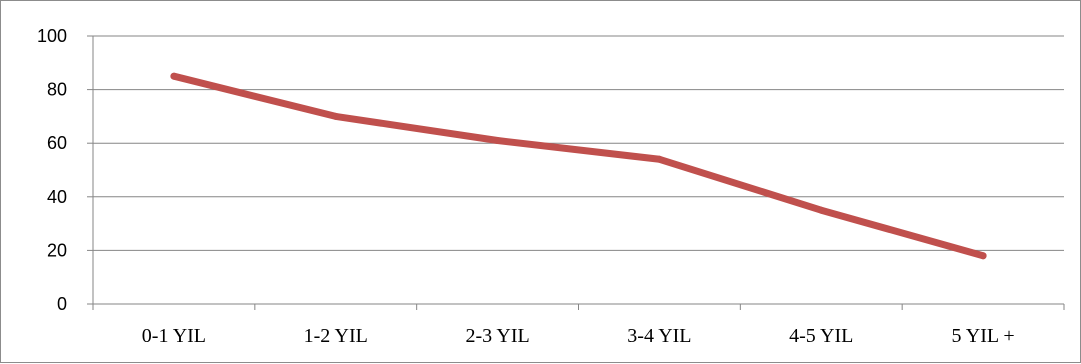 The width and height of the screenshot is (1081, 364). Describe the element at coordinates (659, 336) in the screenshot. I see `x-tick-label: 3-4 YIL` at that location.